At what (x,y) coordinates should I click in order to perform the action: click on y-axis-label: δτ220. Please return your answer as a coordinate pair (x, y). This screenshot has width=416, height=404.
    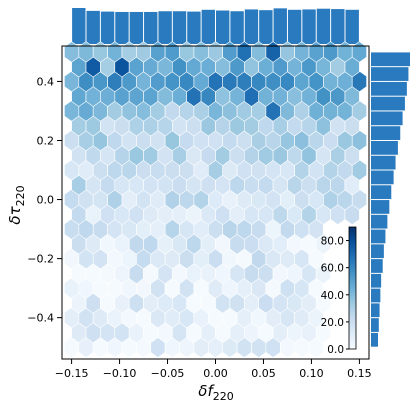
    Looking at the image, I should click on (16, 204).